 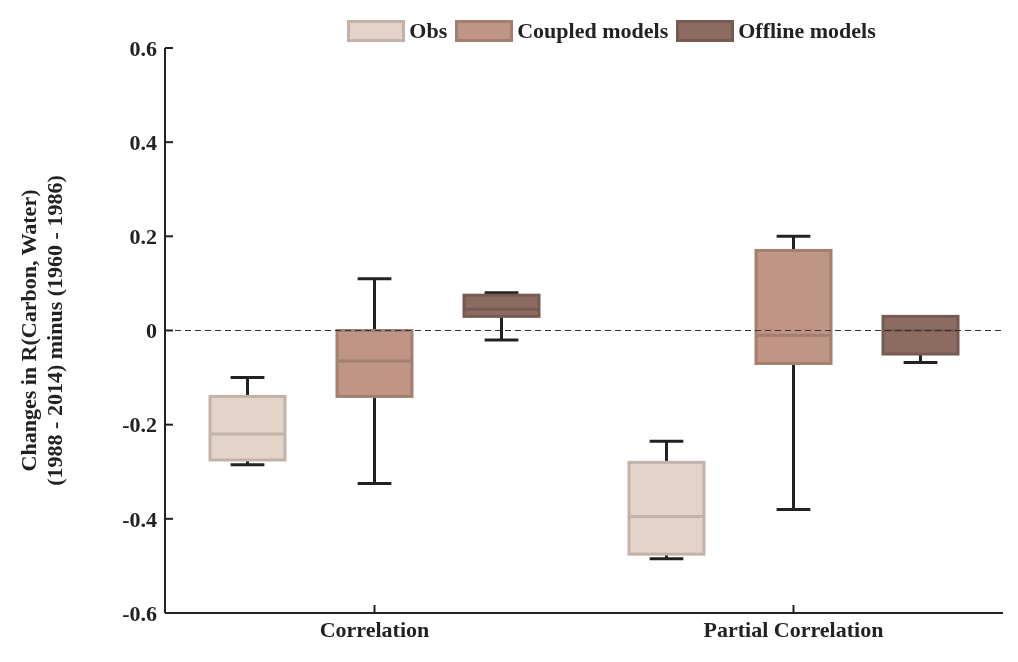 I want to click on y-axis-title: Changes in R(Carbon, Water) (1988 - 2014) minus (1960 - 1986), so click(x=41, y=330).